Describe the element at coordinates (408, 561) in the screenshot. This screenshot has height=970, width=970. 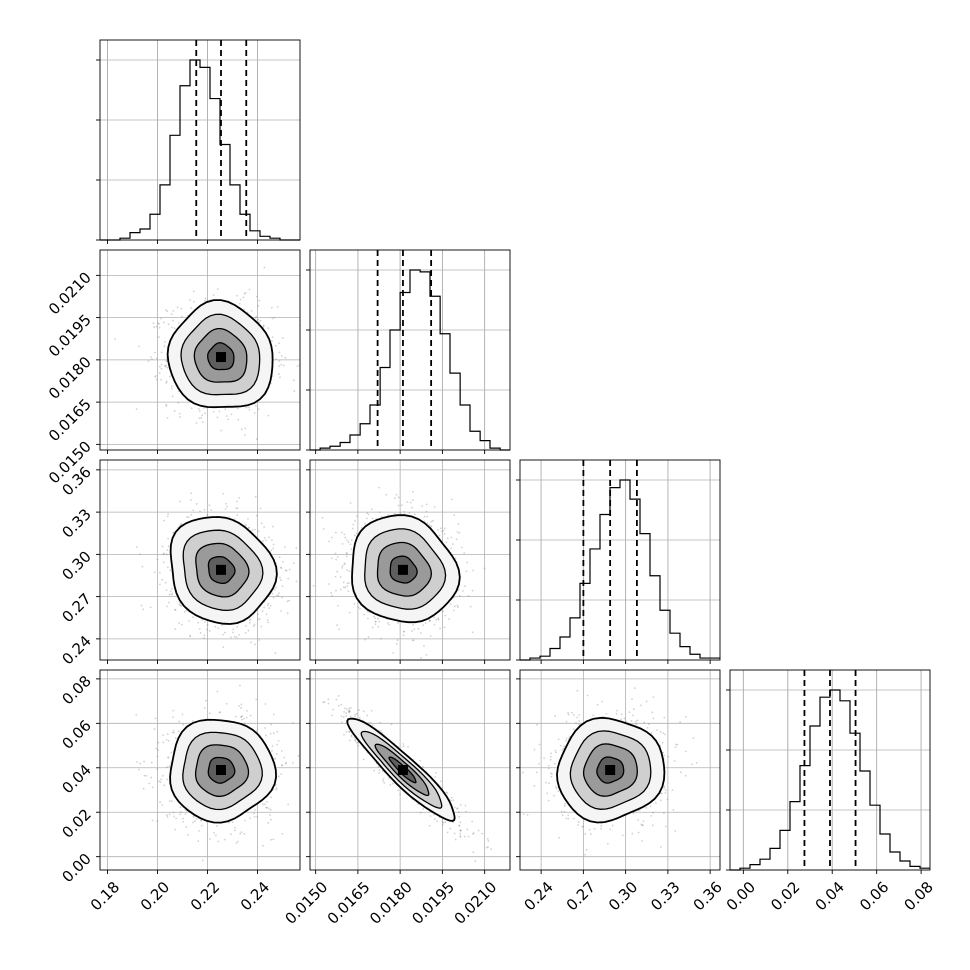
I see `scatter-panel` at that location.